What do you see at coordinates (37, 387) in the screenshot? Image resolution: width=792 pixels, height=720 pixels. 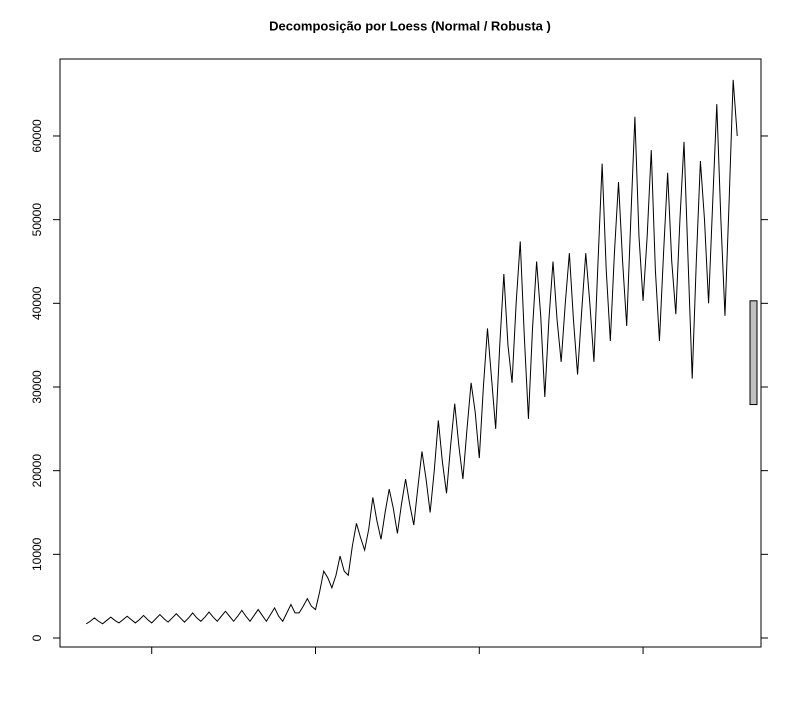 I see `y-tick-label: 30000` at bounding box center [37, 387].